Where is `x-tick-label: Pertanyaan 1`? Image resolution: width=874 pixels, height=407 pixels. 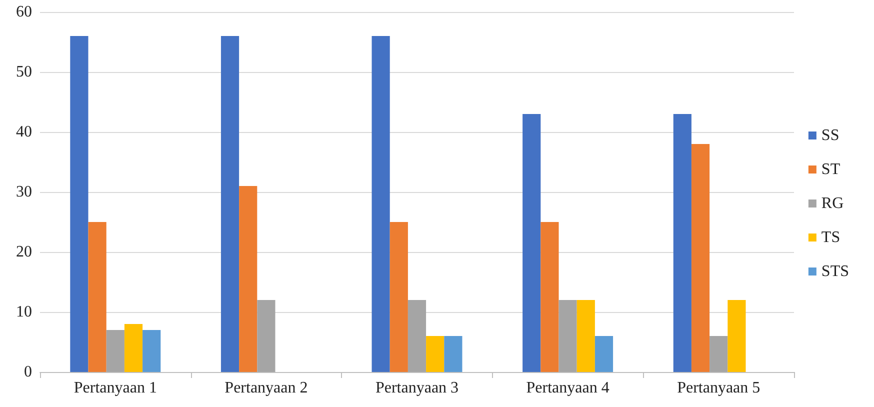
x-tick-label: Pertanyaan 1 is located at coordinates (115, 388).